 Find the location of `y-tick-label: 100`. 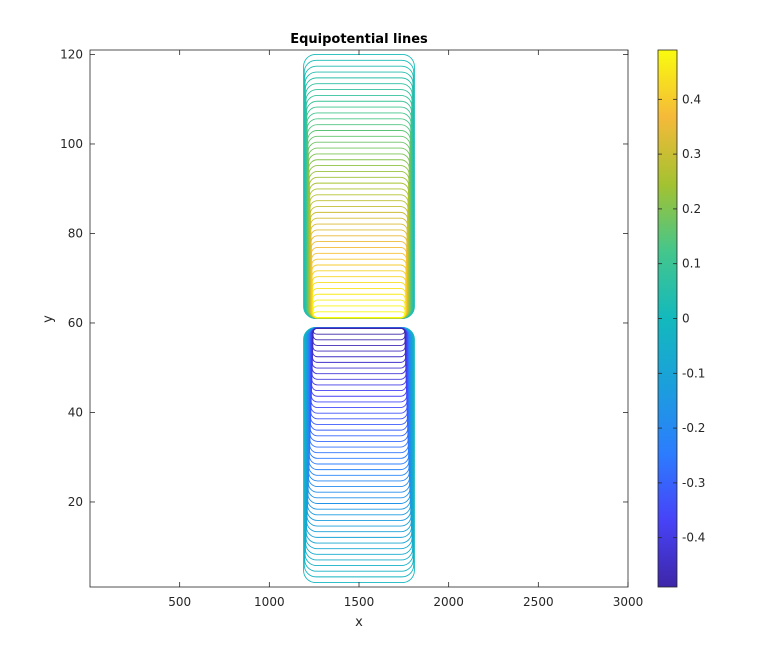

y-tick-label: 100 is located at coordinates (71, 144).